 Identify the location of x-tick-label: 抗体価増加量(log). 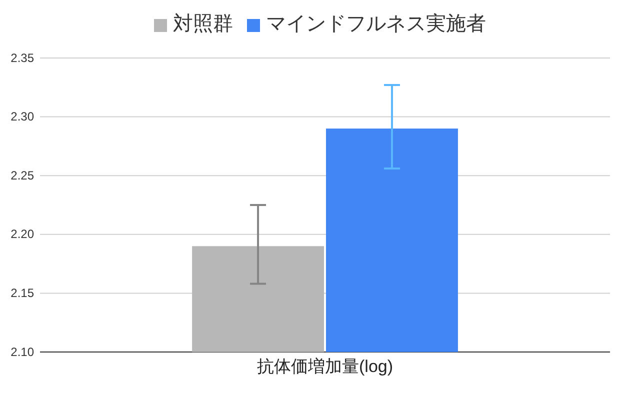
(325, 366).